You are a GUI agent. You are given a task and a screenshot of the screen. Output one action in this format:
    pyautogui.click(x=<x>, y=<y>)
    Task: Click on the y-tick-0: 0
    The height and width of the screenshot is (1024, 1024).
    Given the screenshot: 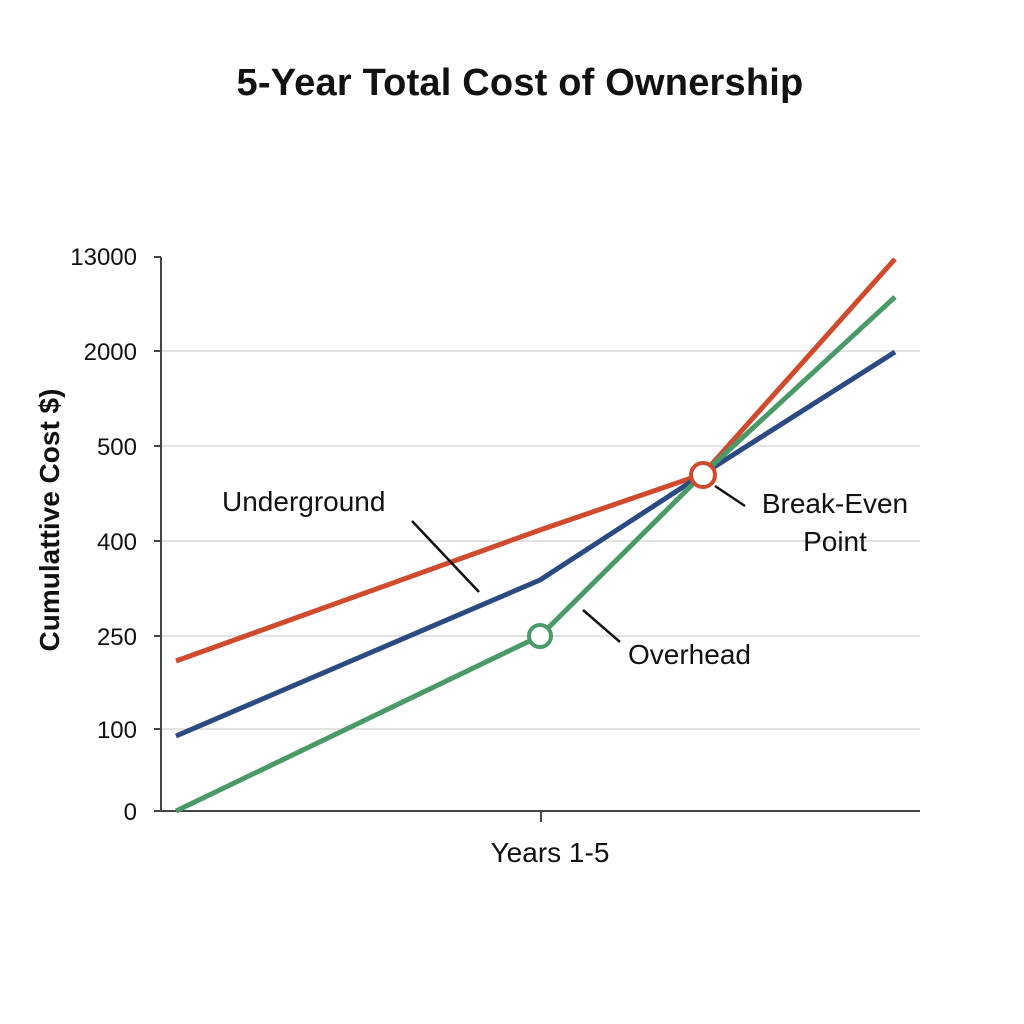 What is the action you would take?
    pyautogui.click(x=130, y=812)
    